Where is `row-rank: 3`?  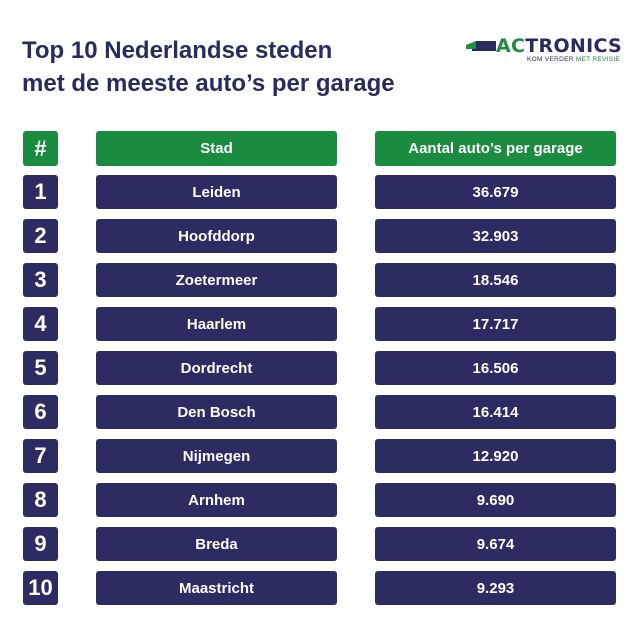 row-rank: 3 is located at coordinates (40, 280).